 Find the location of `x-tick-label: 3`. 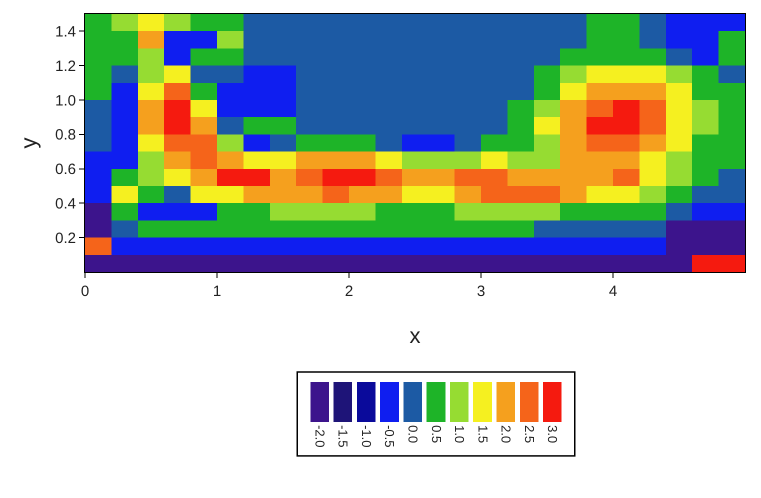

x-tick-label: 3 is located at coordinates (481, 291).